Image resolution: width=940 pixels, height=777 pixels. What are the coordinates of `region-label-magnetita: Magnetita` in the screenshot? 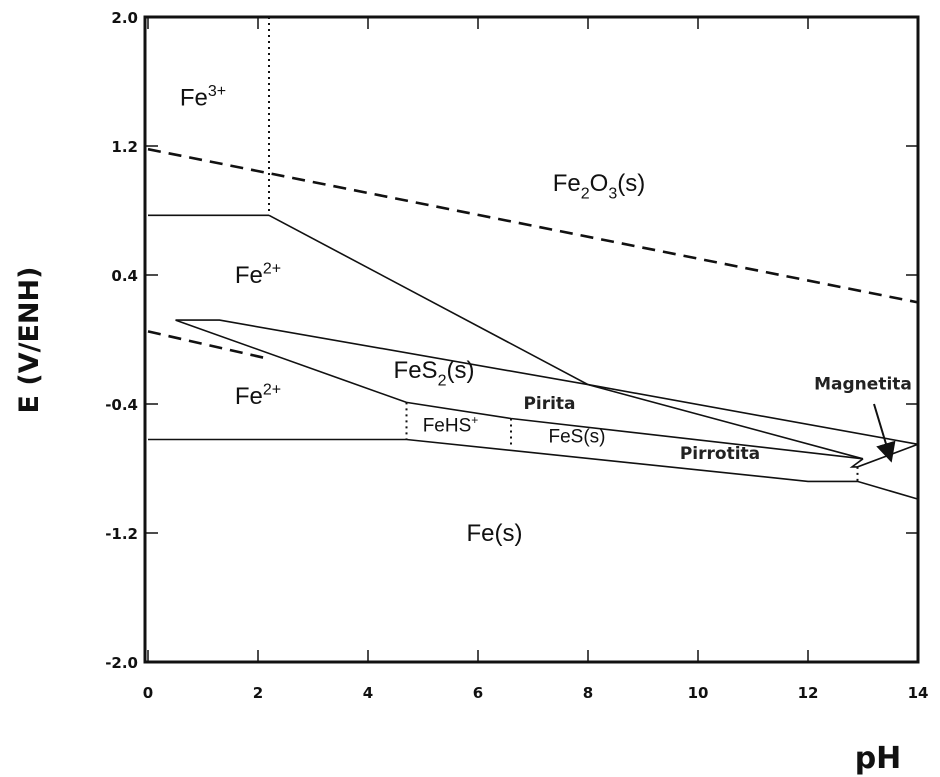 It's located at (863, 384).